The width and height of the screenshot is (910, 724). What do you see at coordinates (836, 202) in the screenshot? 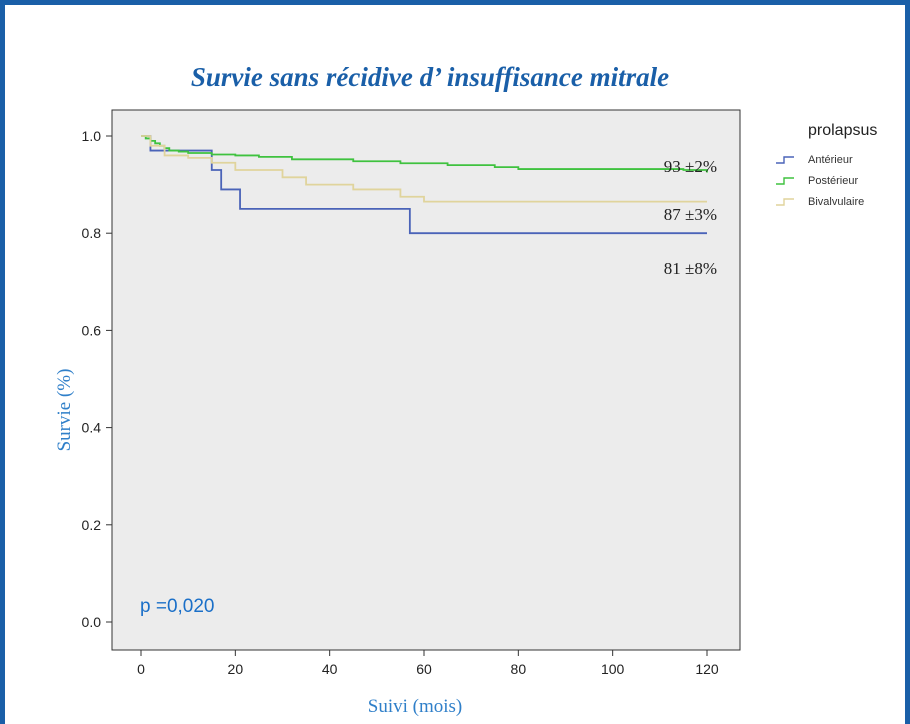
I see `legend-label-bivalvulaire: Bivalvulaire` at bounding box center [836, 202].